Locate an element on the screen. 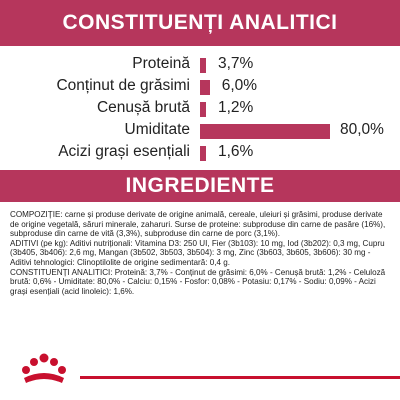 The image size is (400, 400). constituents-header: CONSTITUENȚI ANALITICI is located at coordinates (200, 23).